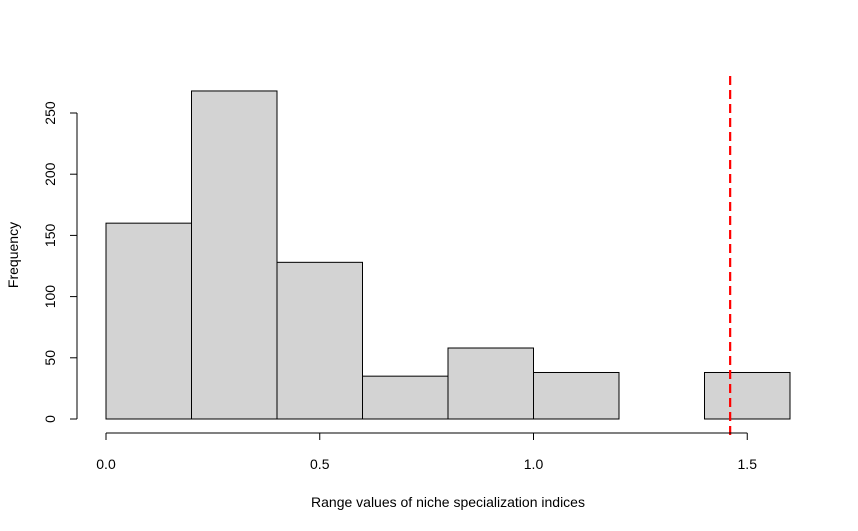 Image resolution: width=858 pixels, height=531 pixels. What do you see at coordinates (50, 113) in the screenshot?
I see `y-tick-label: 250` at bounding box center [50, 113].